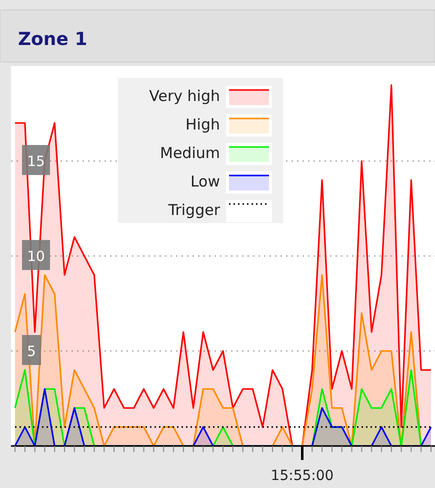 Image resolution: width=435 pixels, height=488 pixels. Describe the element at coordinates (31, 352) in the screenshot. I see `y-tick-label: 5` at that location.